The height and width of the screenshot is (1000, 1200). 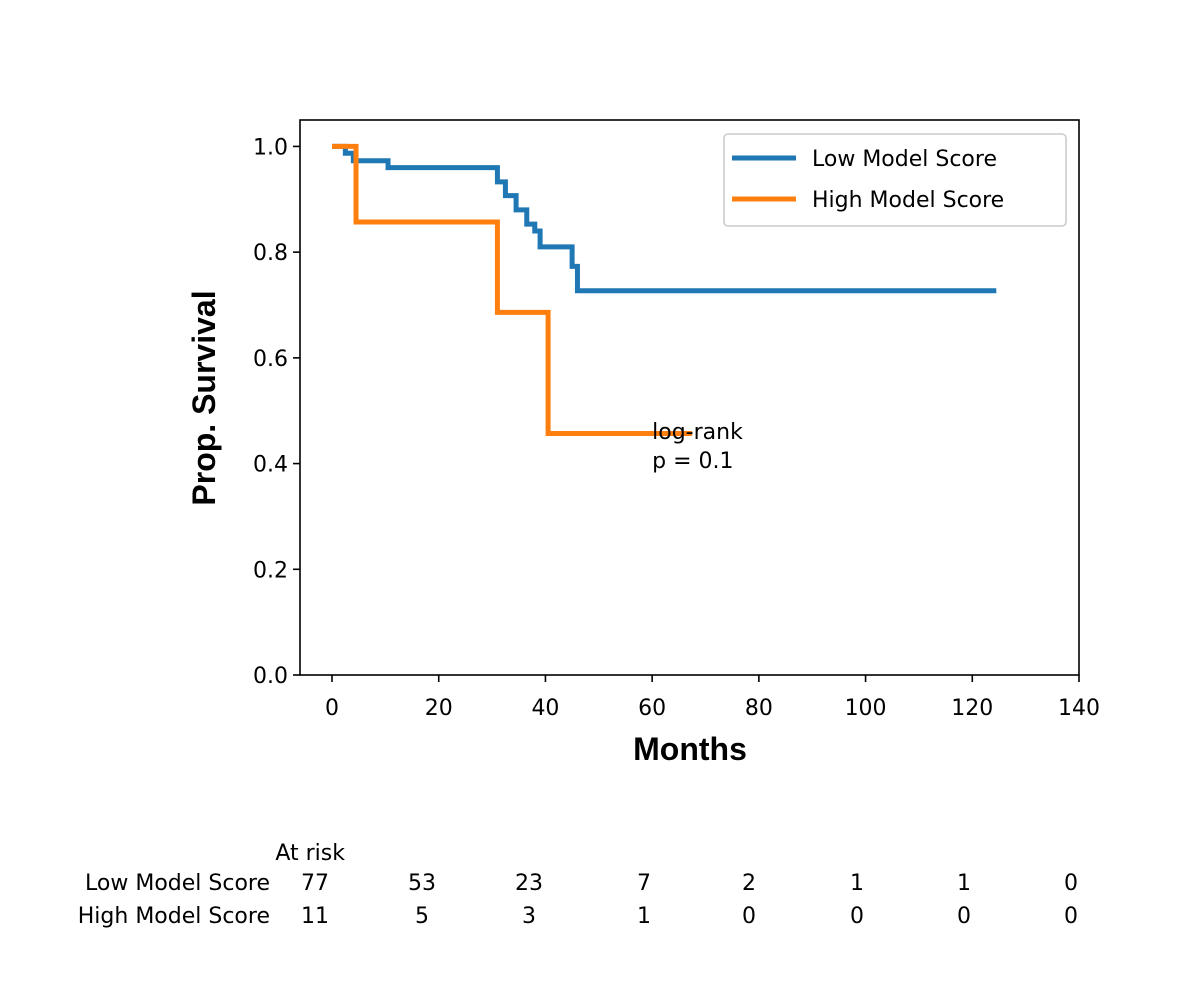 I want to click on at-risk-count: 3, so click(x=529, y=916).